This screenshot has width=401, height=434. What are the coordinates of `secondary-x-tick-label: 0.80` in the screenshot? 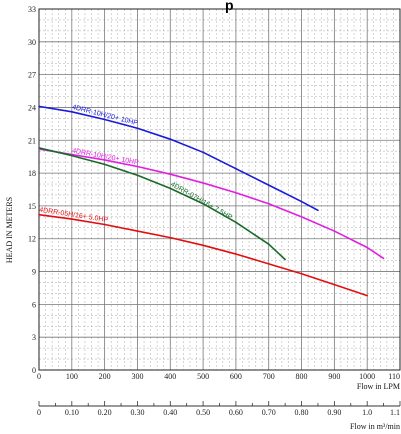 It's located at (302, 412).